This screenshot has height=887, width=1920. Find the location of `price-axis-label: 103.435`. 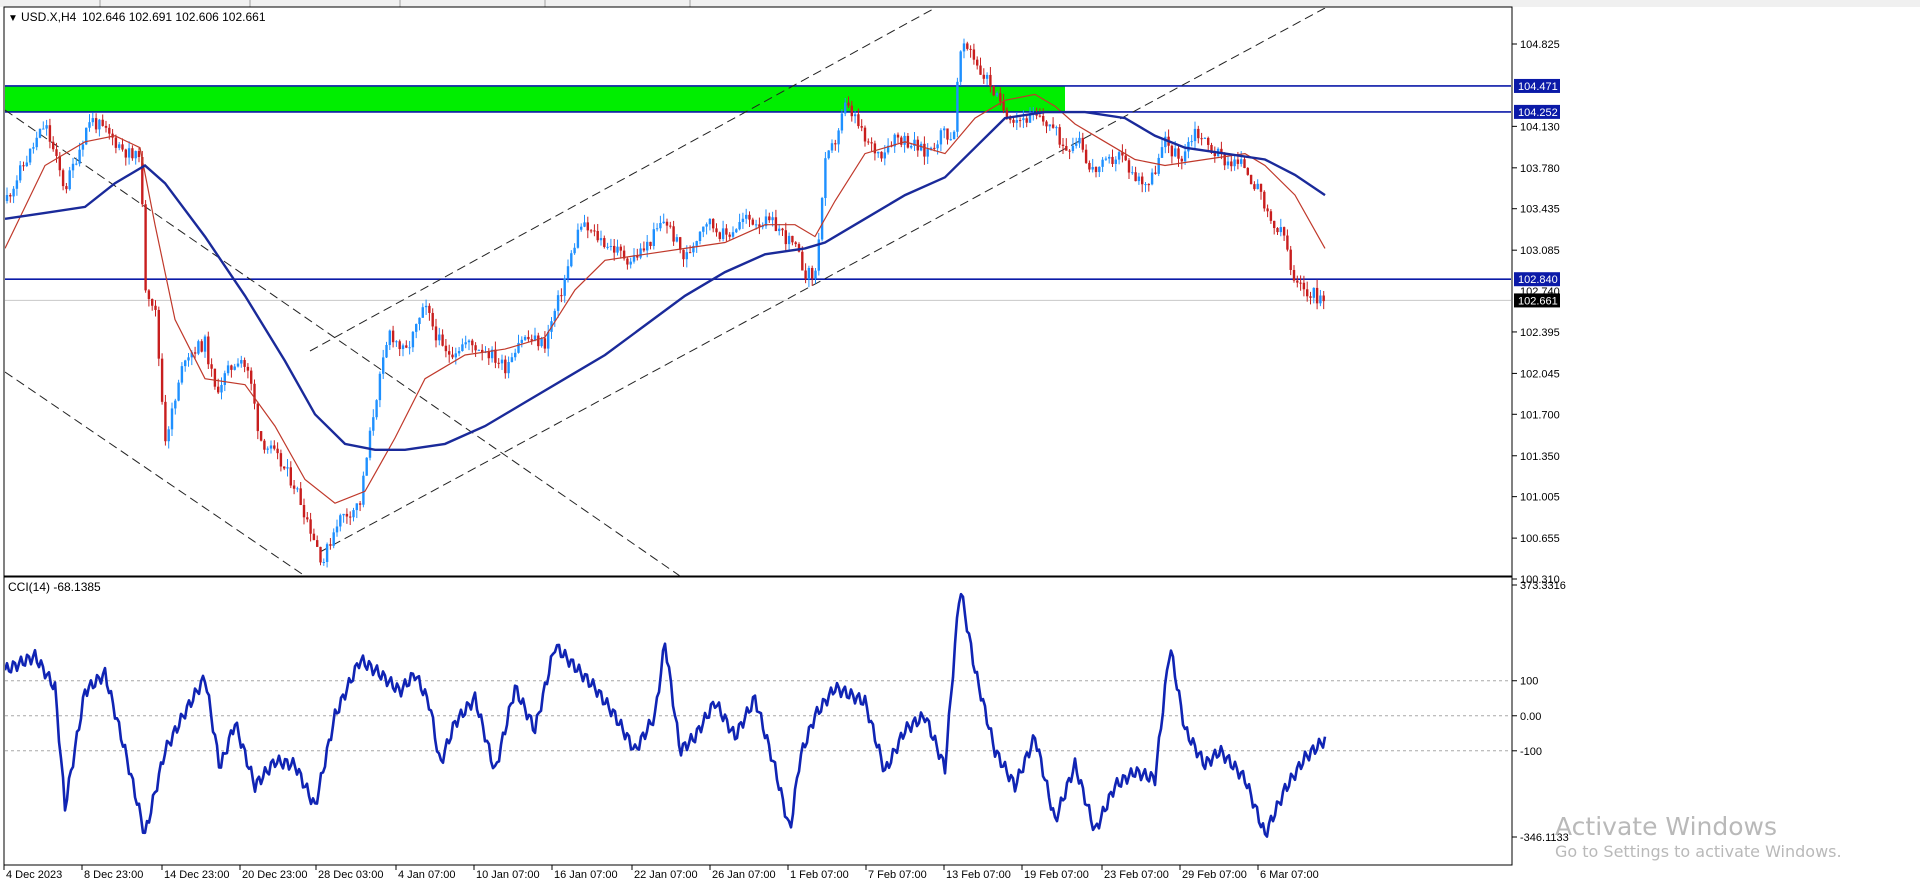

price-axis-label: 103.435 is located at coordinates (1540, 210).